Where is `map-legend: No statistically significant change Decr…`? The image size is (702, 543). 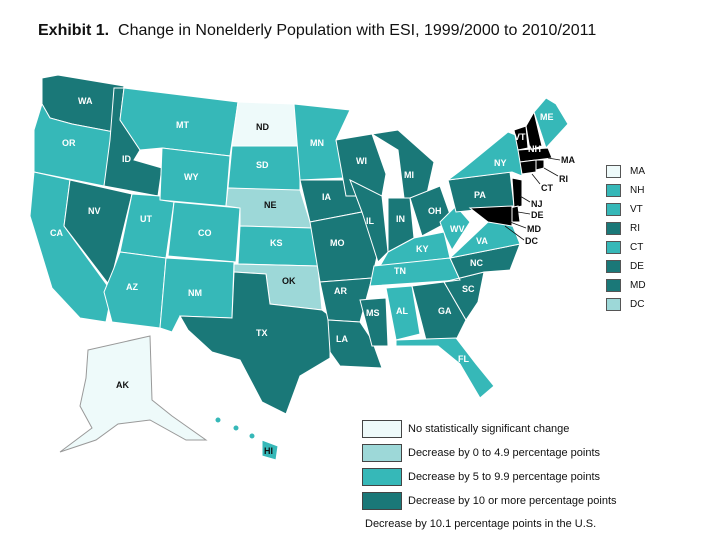
map-legend: No statistically significant change Decr… is located at coordinates (489, 465).